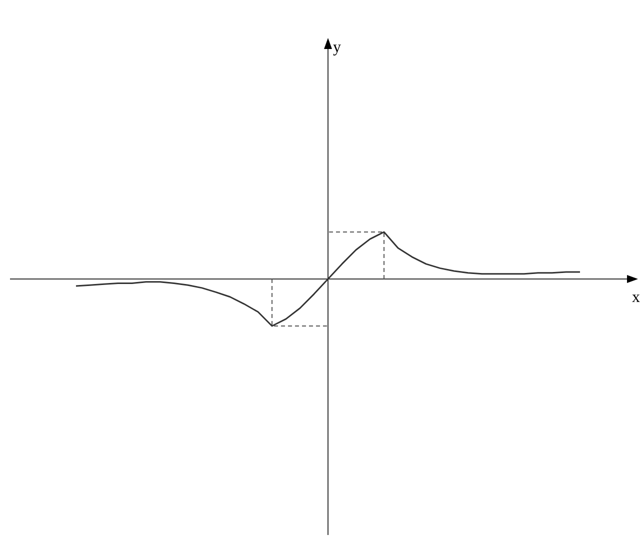 The height and width of the screenshot is (550, 641). I want to click on x-axis-title: x, so click(636, 297).